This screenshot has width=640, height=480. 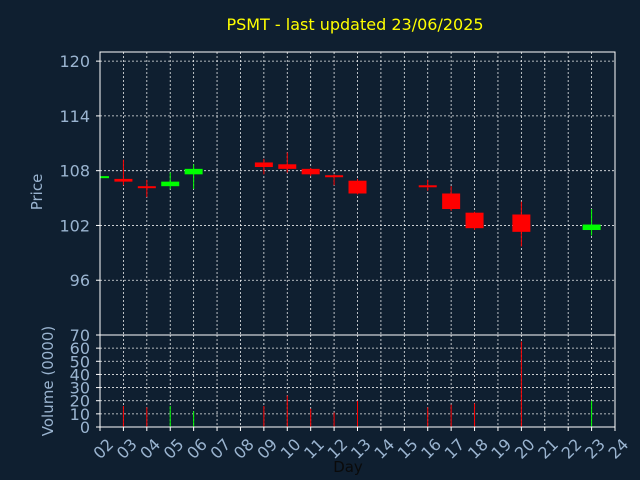 What do you see at coordinates (80, 388) in the screenshot?
I see `volume-y-tick-label: 30` at bounding box center [80, 388].